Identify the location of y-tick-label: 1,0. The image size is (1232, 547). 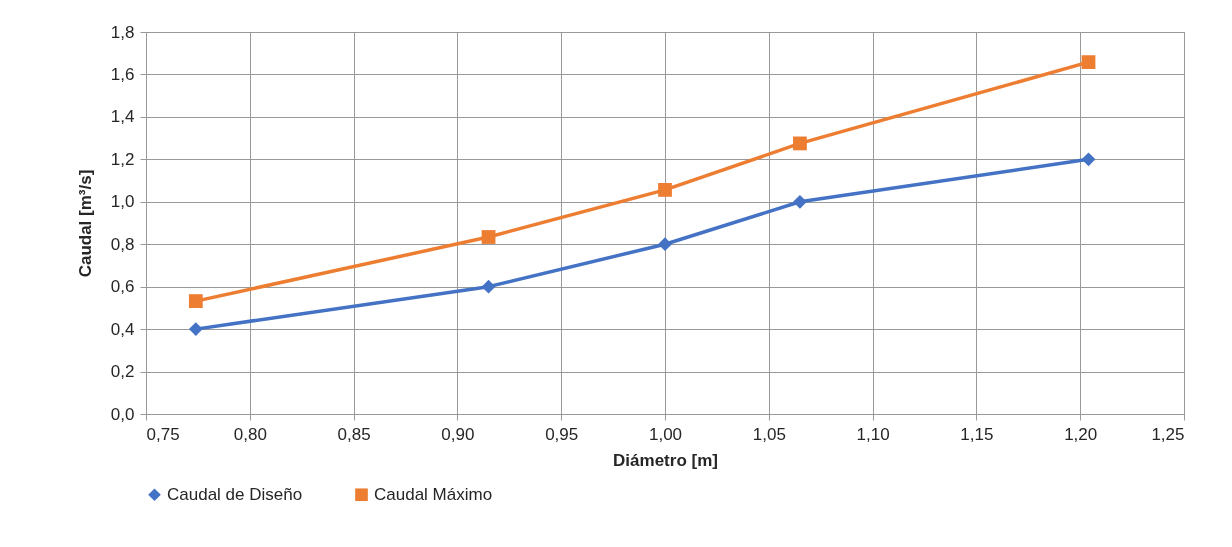
(122, 202).